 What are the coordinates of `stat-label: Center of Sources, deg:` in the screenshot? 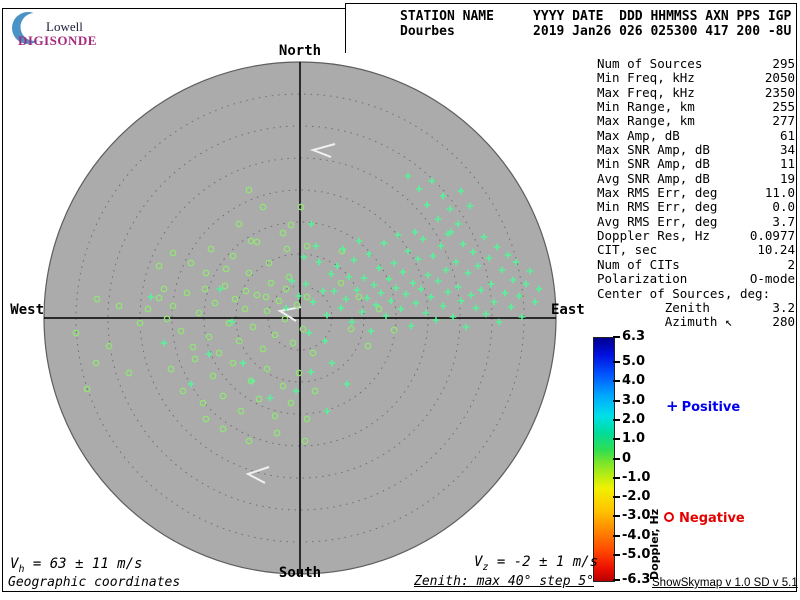 It's located at (684, 293).